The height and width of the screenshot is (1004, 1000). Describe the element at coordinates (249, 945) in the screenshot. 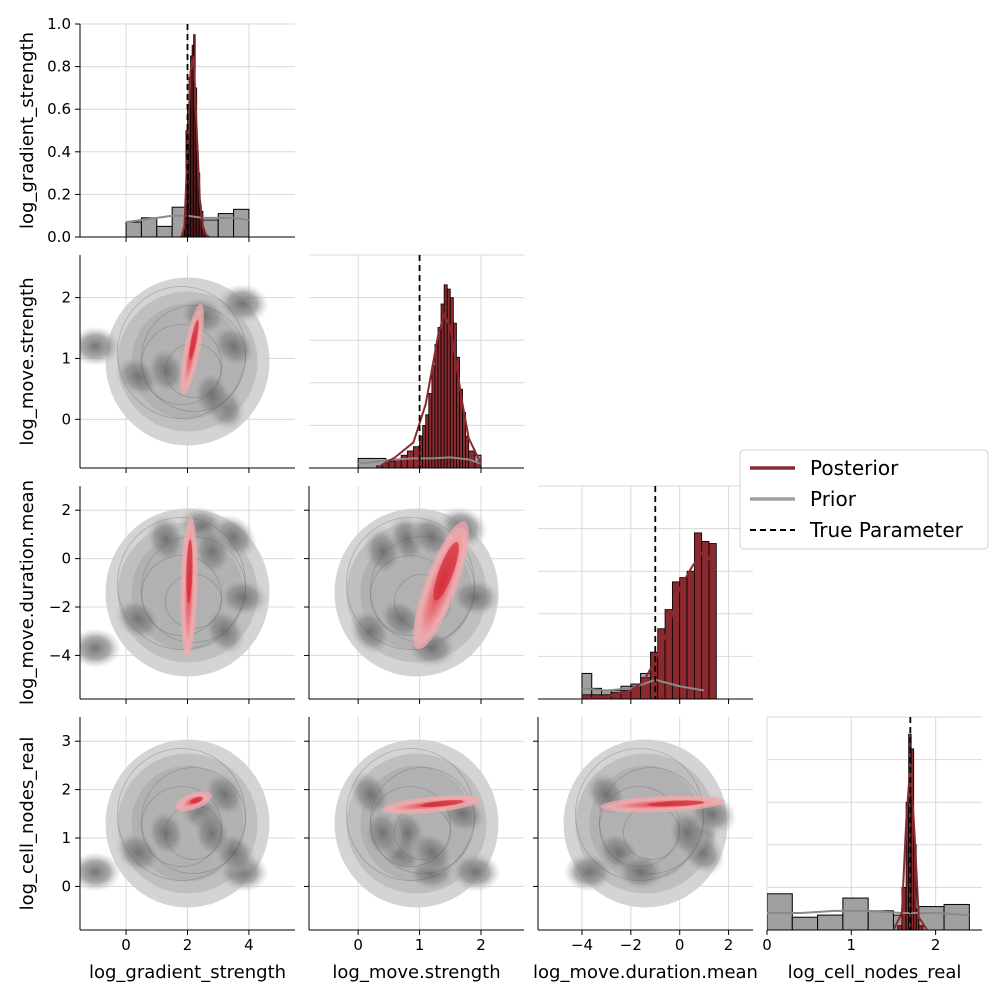

I see `x-tick-label: 4` at that location.